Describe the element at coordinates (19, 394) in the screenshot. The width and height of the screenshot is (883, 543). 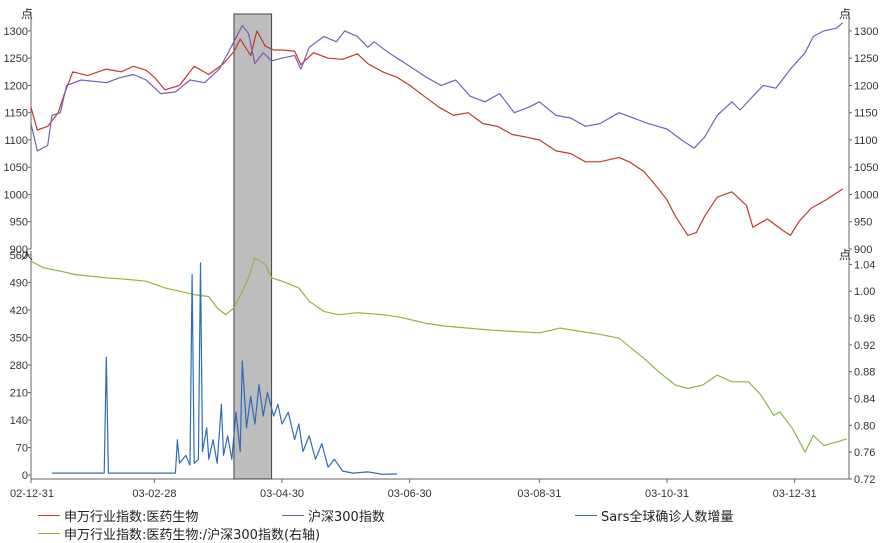
I see `bottom-left-tick-label: 210` at that location.